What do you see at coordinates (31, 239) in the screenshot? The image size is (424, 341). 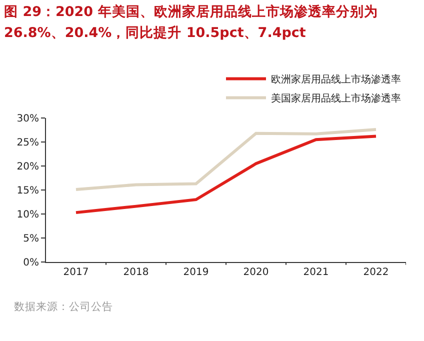 I see `y-tick-label: 5%` at bounding box center [31, 239].